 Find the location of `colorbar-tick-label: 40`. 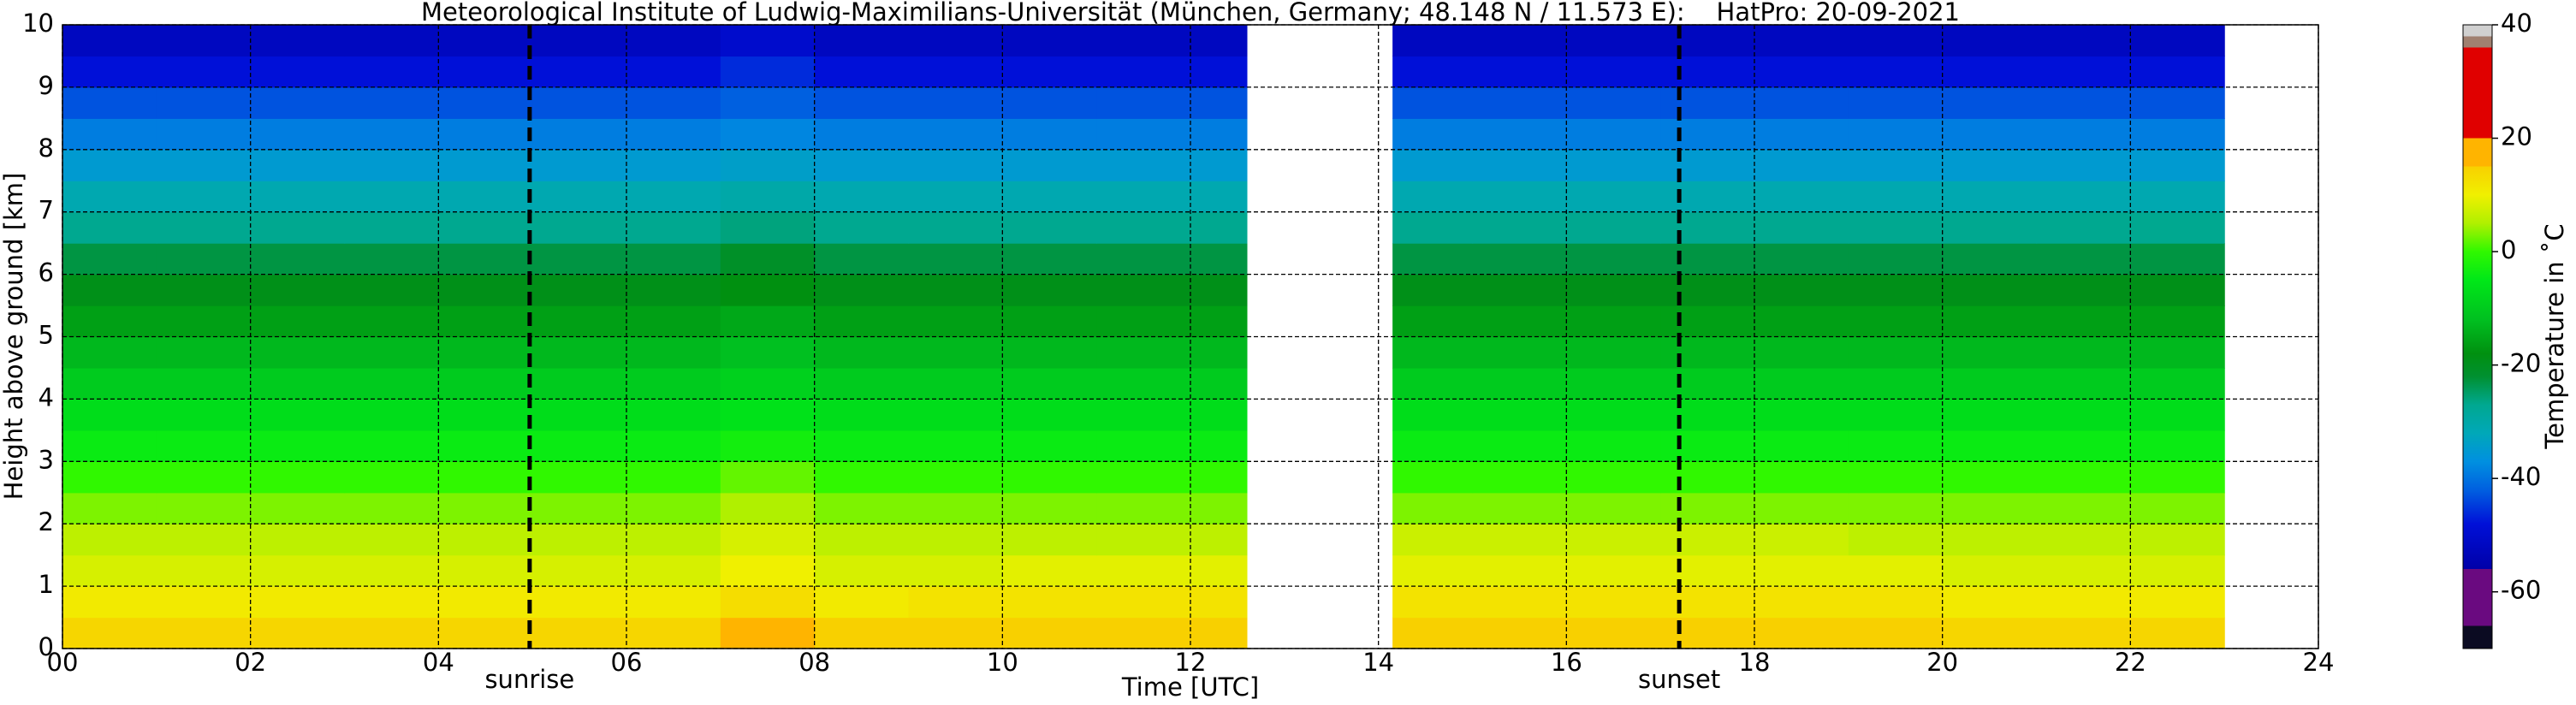

colorbar-tick-label: 40 is located at coordinates (2516, 23).